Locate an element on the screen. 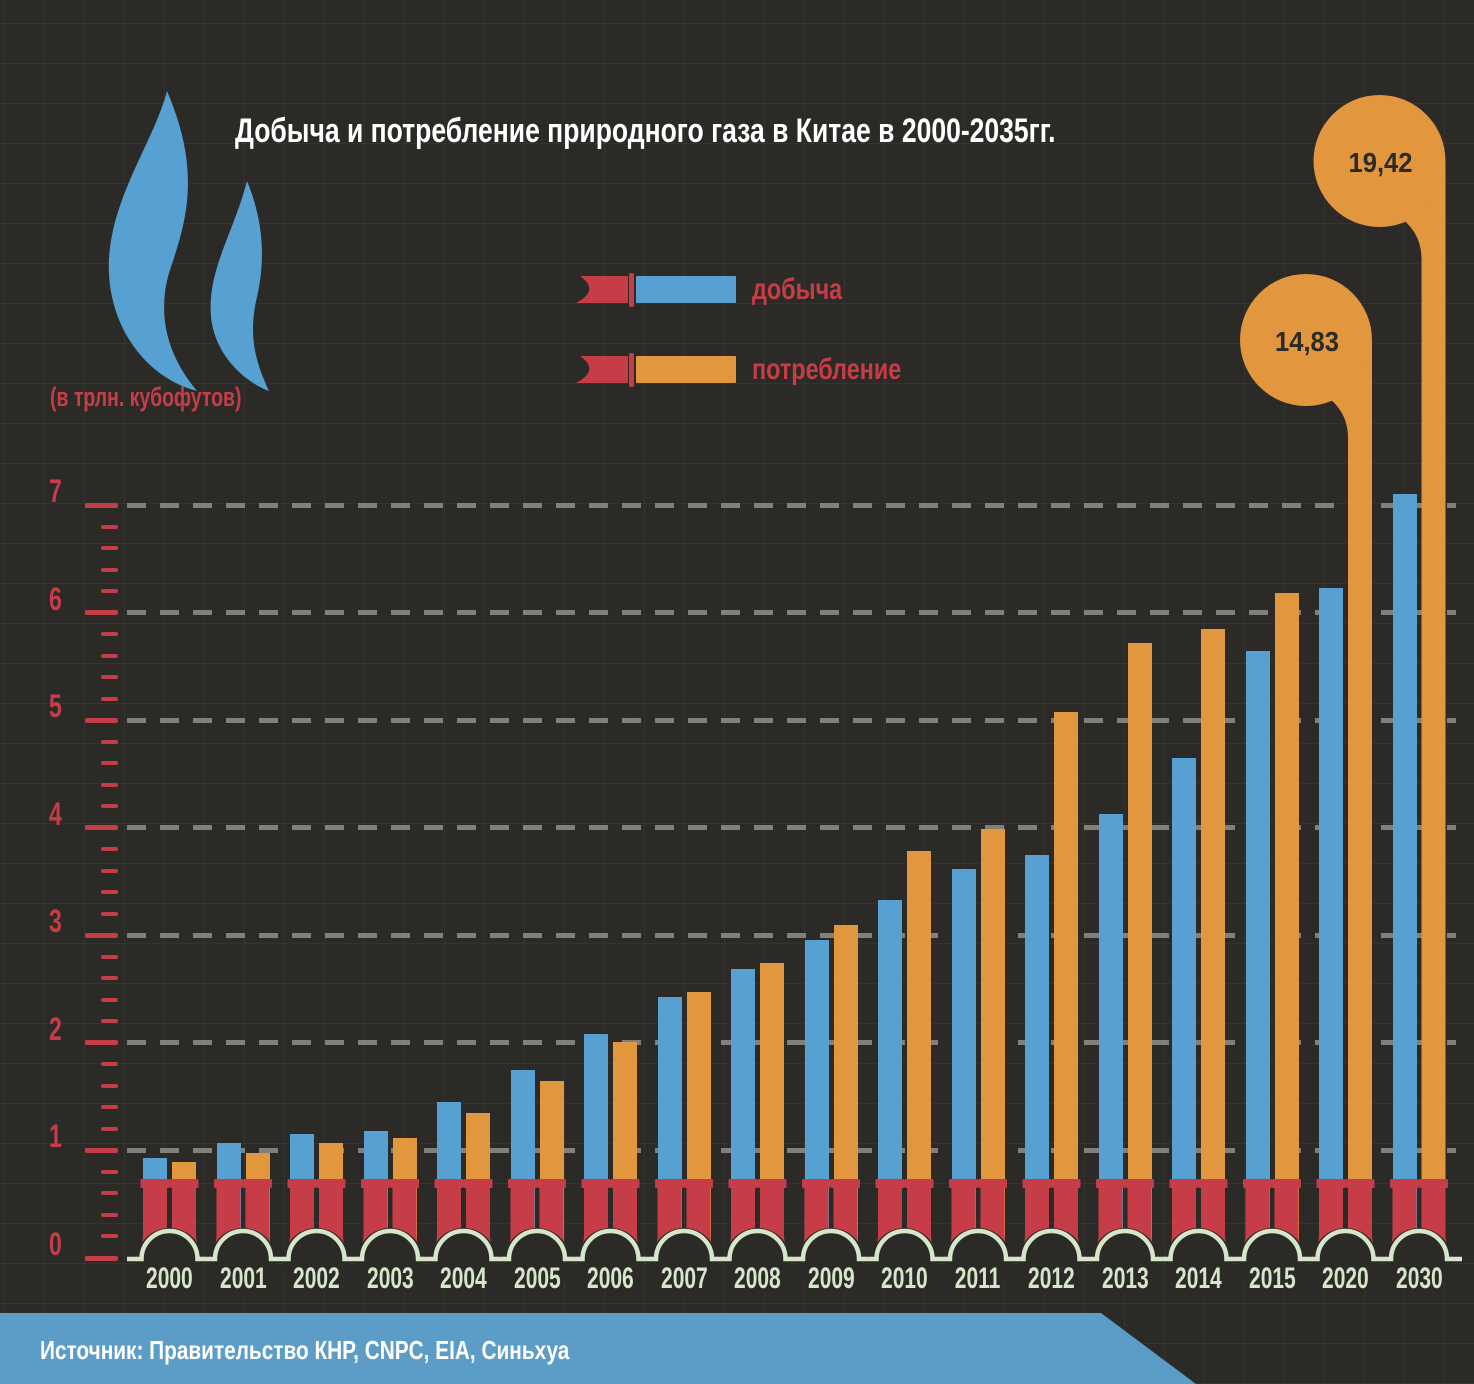 The width and height of the screenshot is (1474, 1384). pipe-flange-2013-c is located at coordinates (1139, 1183).